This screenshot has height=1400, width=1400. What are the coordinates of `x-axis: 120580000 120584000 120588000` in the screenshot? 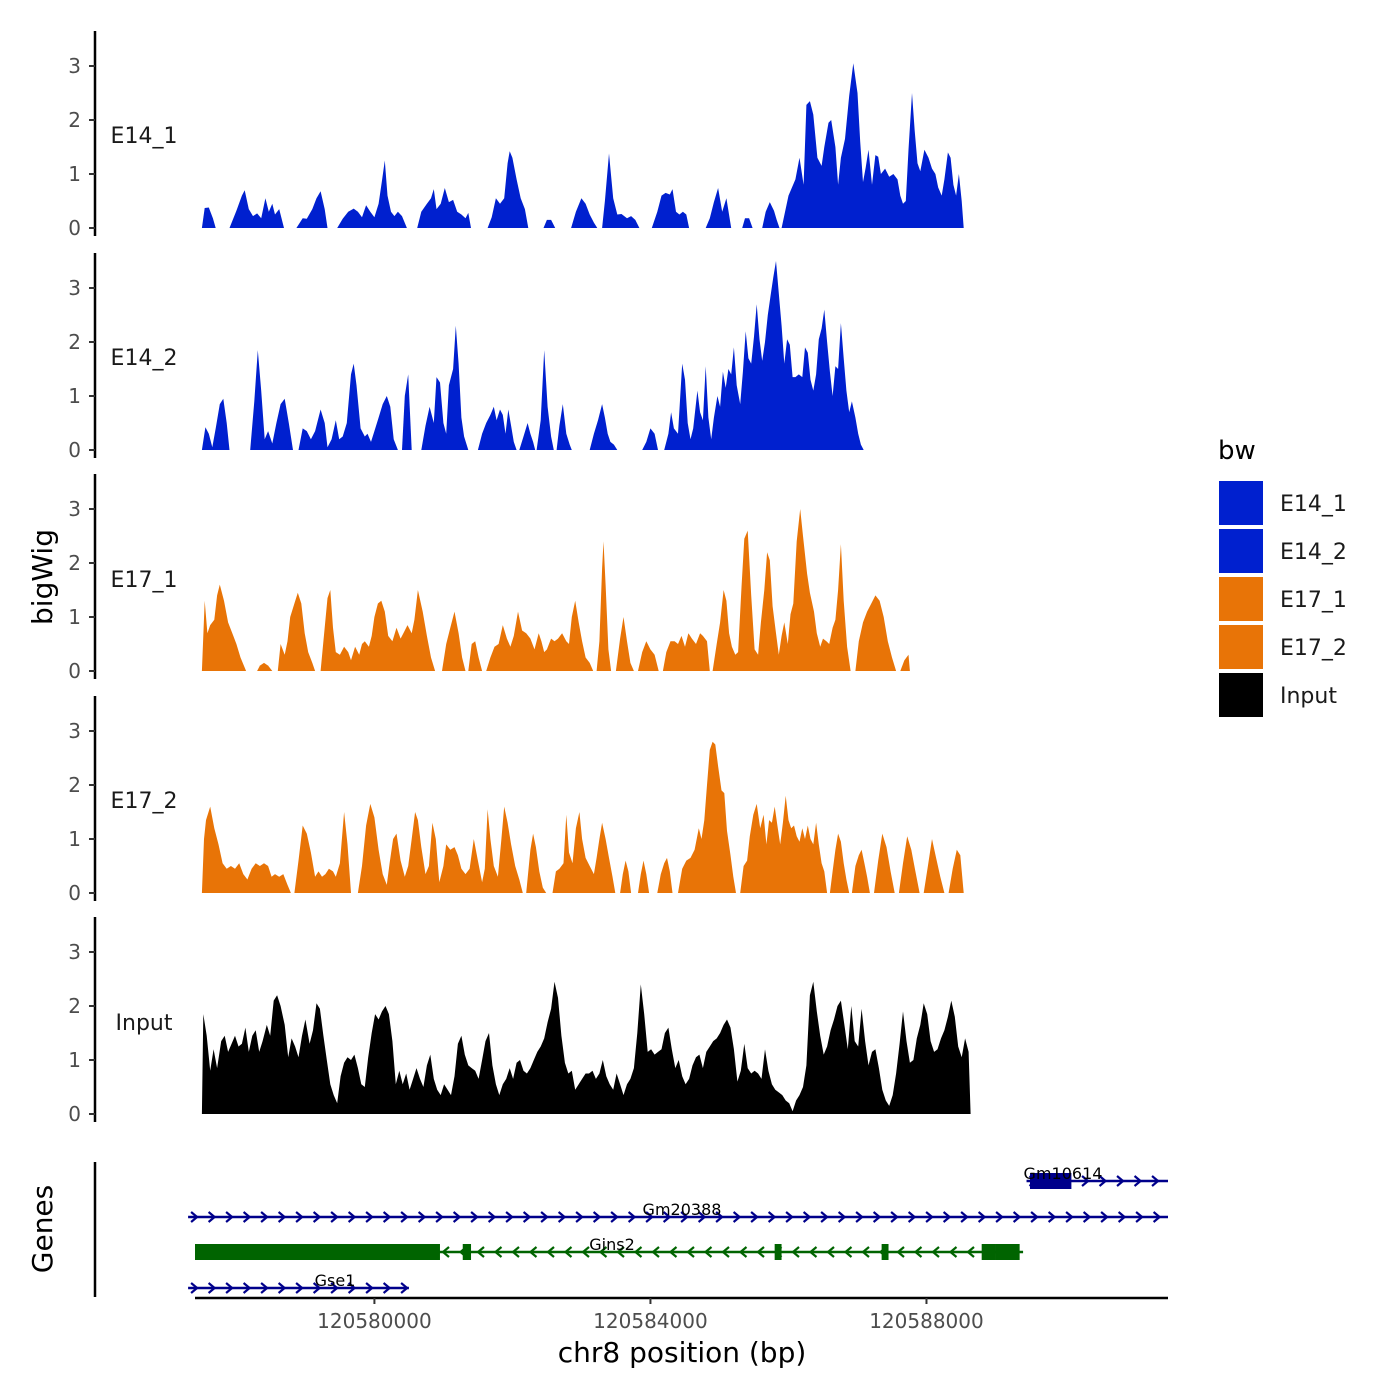 It's located at (681, 1314).